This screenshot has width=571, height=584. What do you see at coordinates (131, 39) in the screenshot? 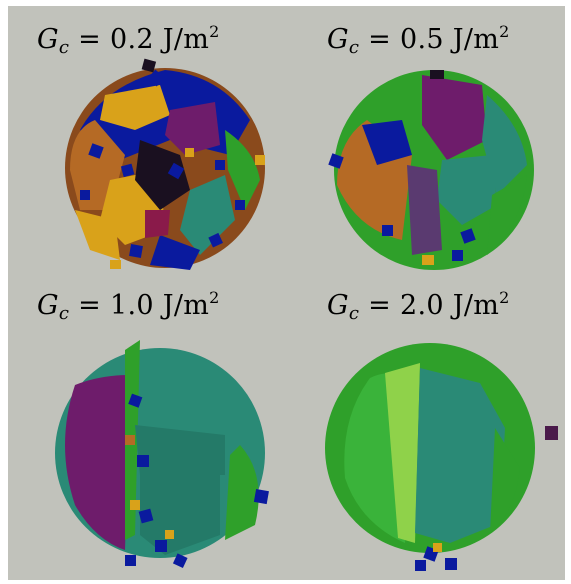
I see `label-value: 0.2` at bounding box center [131, 39].